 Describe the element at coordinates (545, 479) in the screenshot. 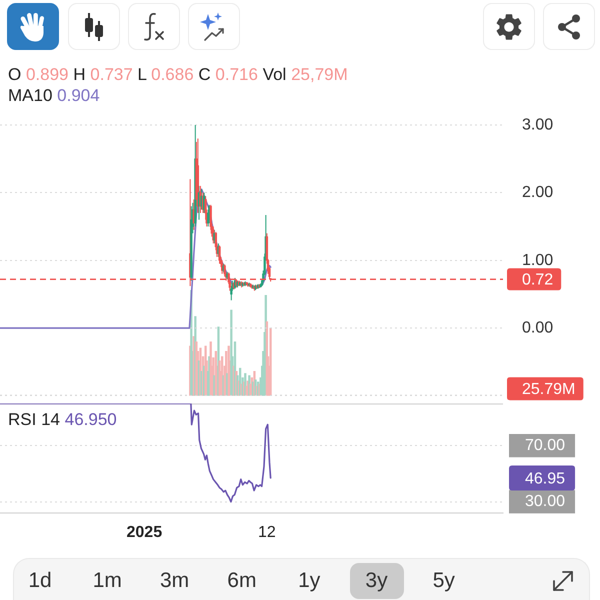

I see `text: 46.95` at that location.